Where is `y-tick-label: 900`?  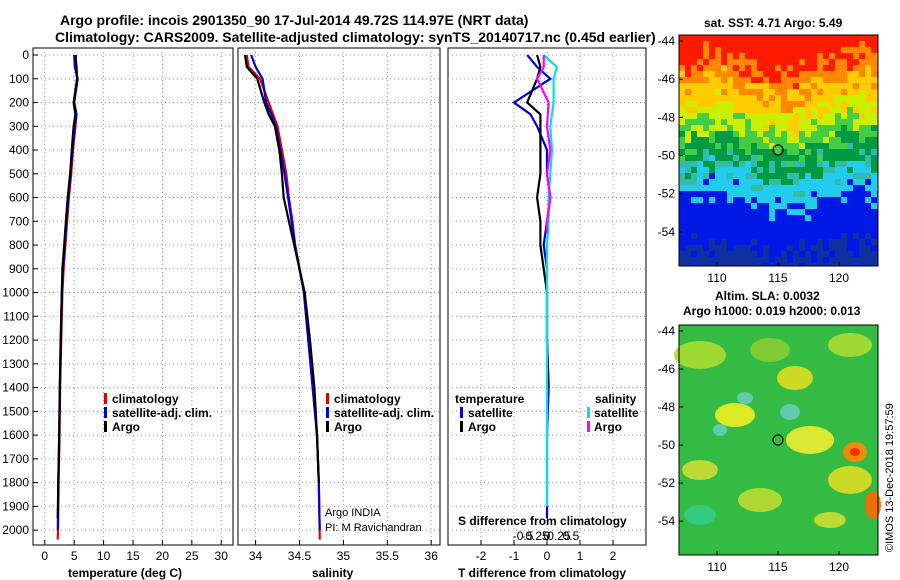
y-tick-label: 900 is located at coordinates (19, 269).